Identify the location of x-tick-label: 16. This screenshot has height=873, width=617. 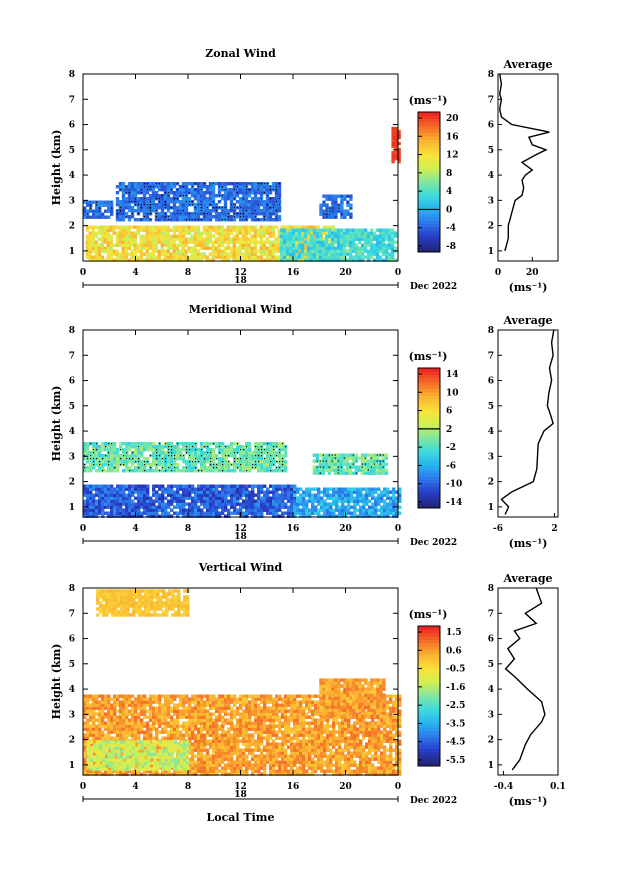
(293, 273).